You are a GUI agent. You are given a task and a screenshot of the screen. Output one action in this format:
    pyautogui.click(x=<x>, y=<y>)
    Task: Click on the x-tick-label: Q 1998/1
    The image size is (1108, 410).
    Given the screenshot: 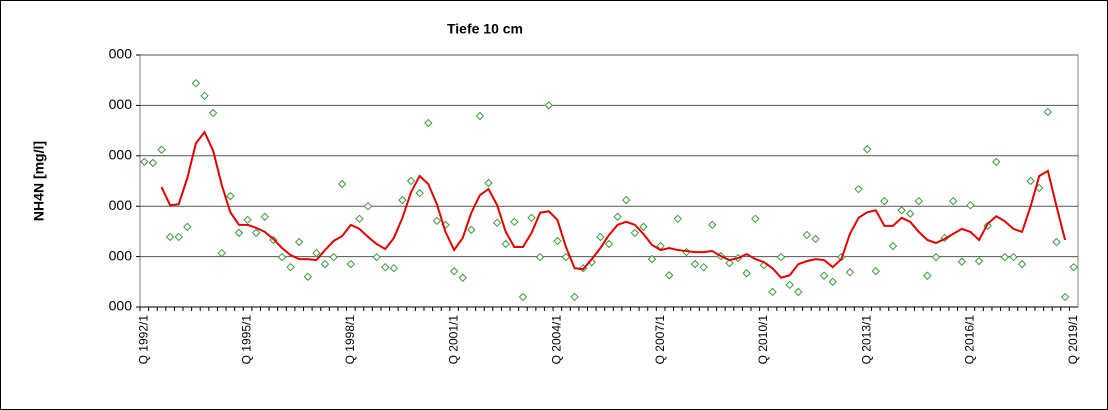 What is the action you would take?
    pyautogui.click(x=350, y=340)
    